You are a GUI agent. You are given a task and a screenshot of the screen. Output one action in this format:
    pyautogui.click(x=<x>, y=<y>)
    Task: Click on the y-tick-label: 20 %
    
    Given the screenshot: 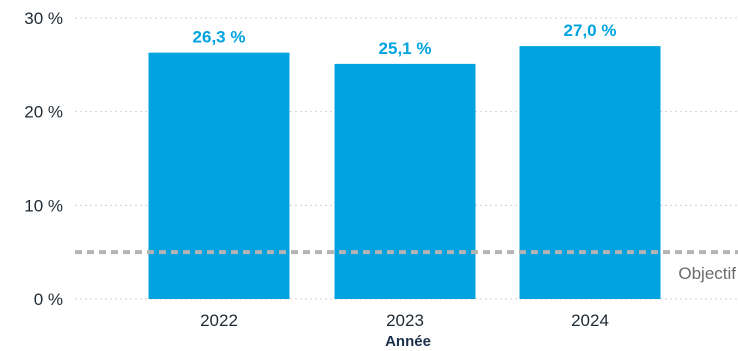 What is the action you would take?
    pyautogui.click(x=43, y=112)
    